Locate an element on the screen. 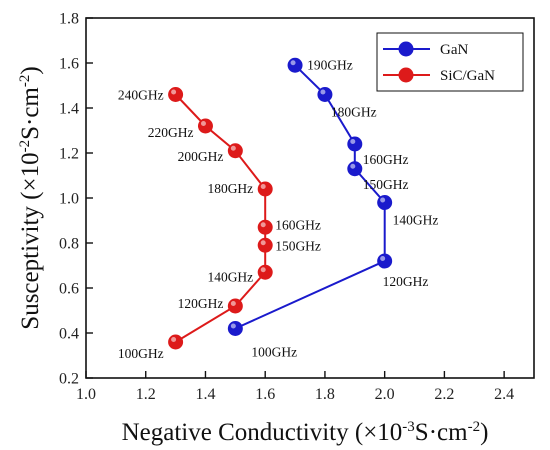 This screenshot has height=450, width=550. legend-marker-sicgan is located at coordinates (406, 75).